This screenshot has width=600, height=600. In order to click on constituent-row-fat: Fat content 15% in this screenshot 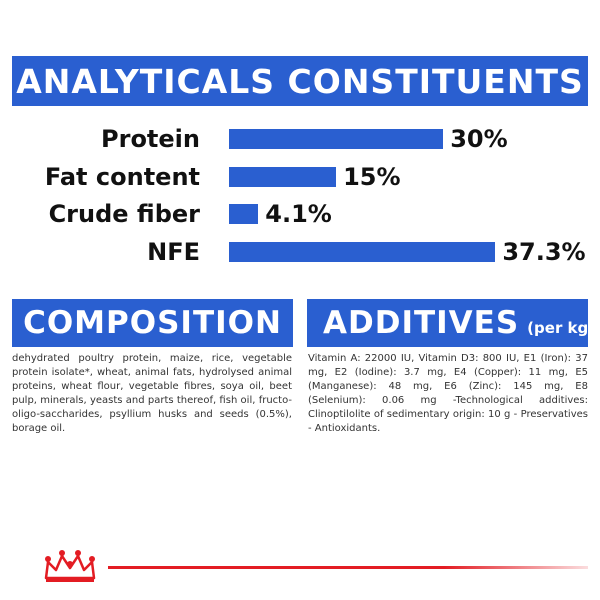, I will do `click(300, 177)`.